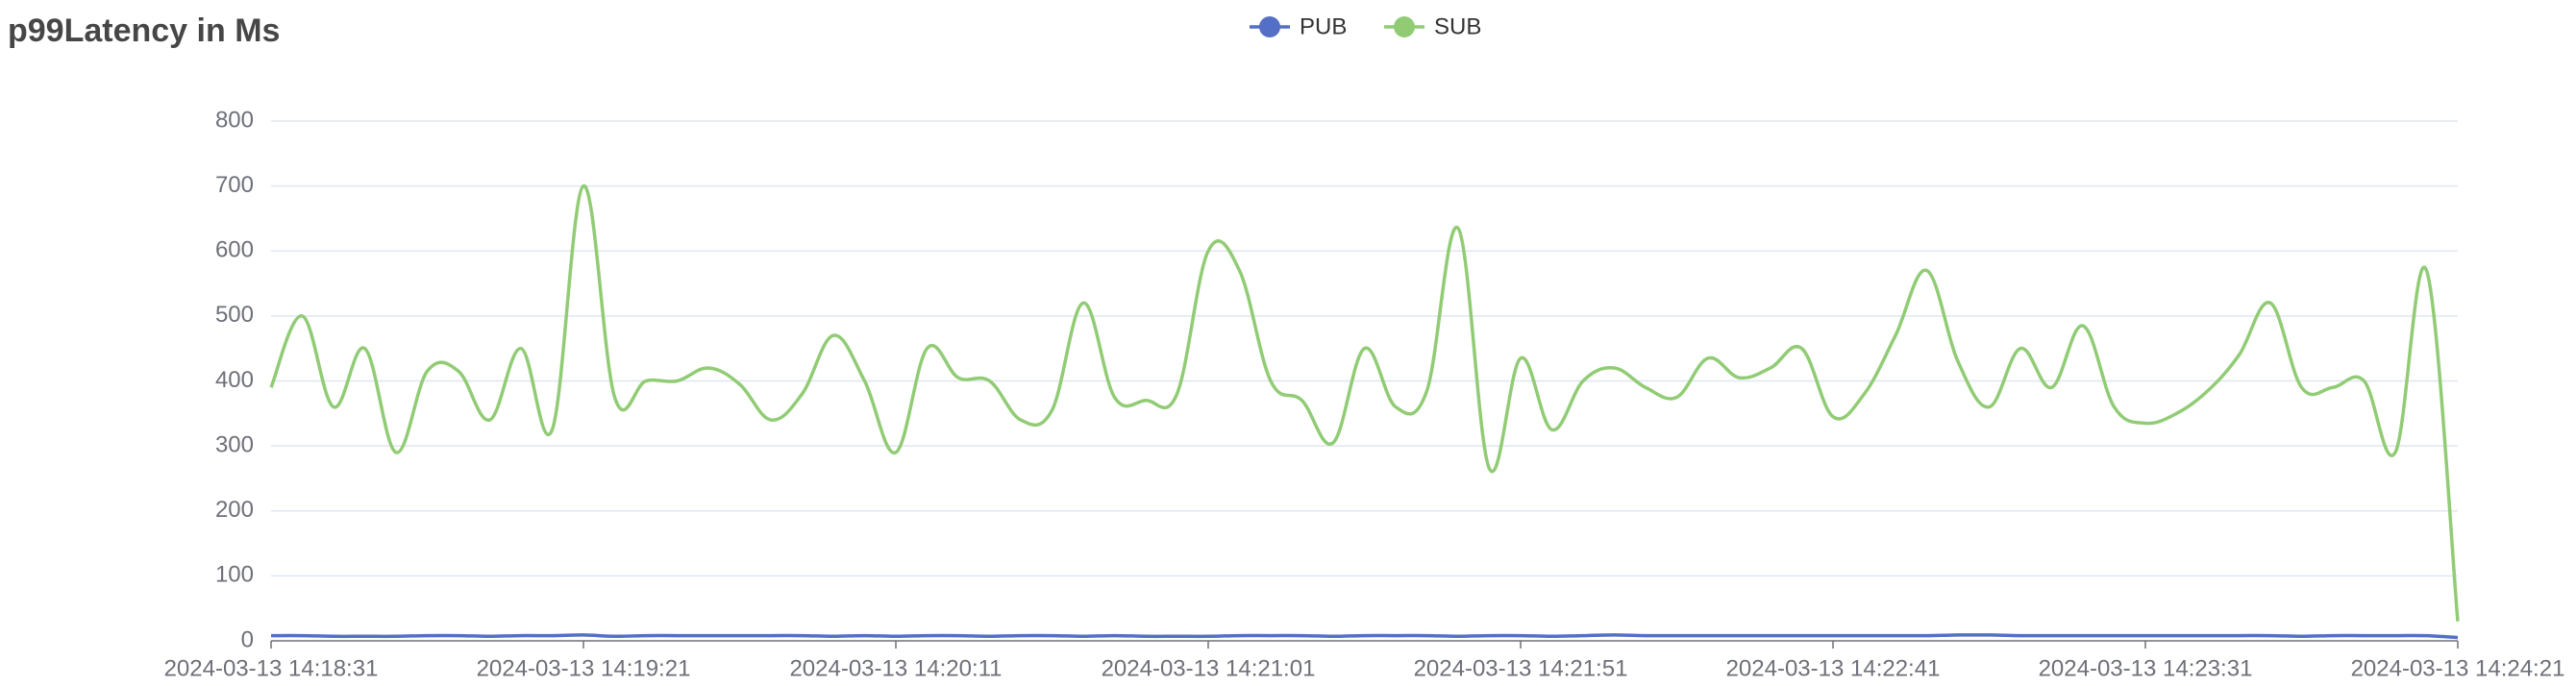 The height and width of the screenshot is (686, 2576). What do you see at coordinates (2458, 668) in the screenshot?
I see `x-tick-label: 2024-03-13 14:24:21` at bounding box center [2458, 668].